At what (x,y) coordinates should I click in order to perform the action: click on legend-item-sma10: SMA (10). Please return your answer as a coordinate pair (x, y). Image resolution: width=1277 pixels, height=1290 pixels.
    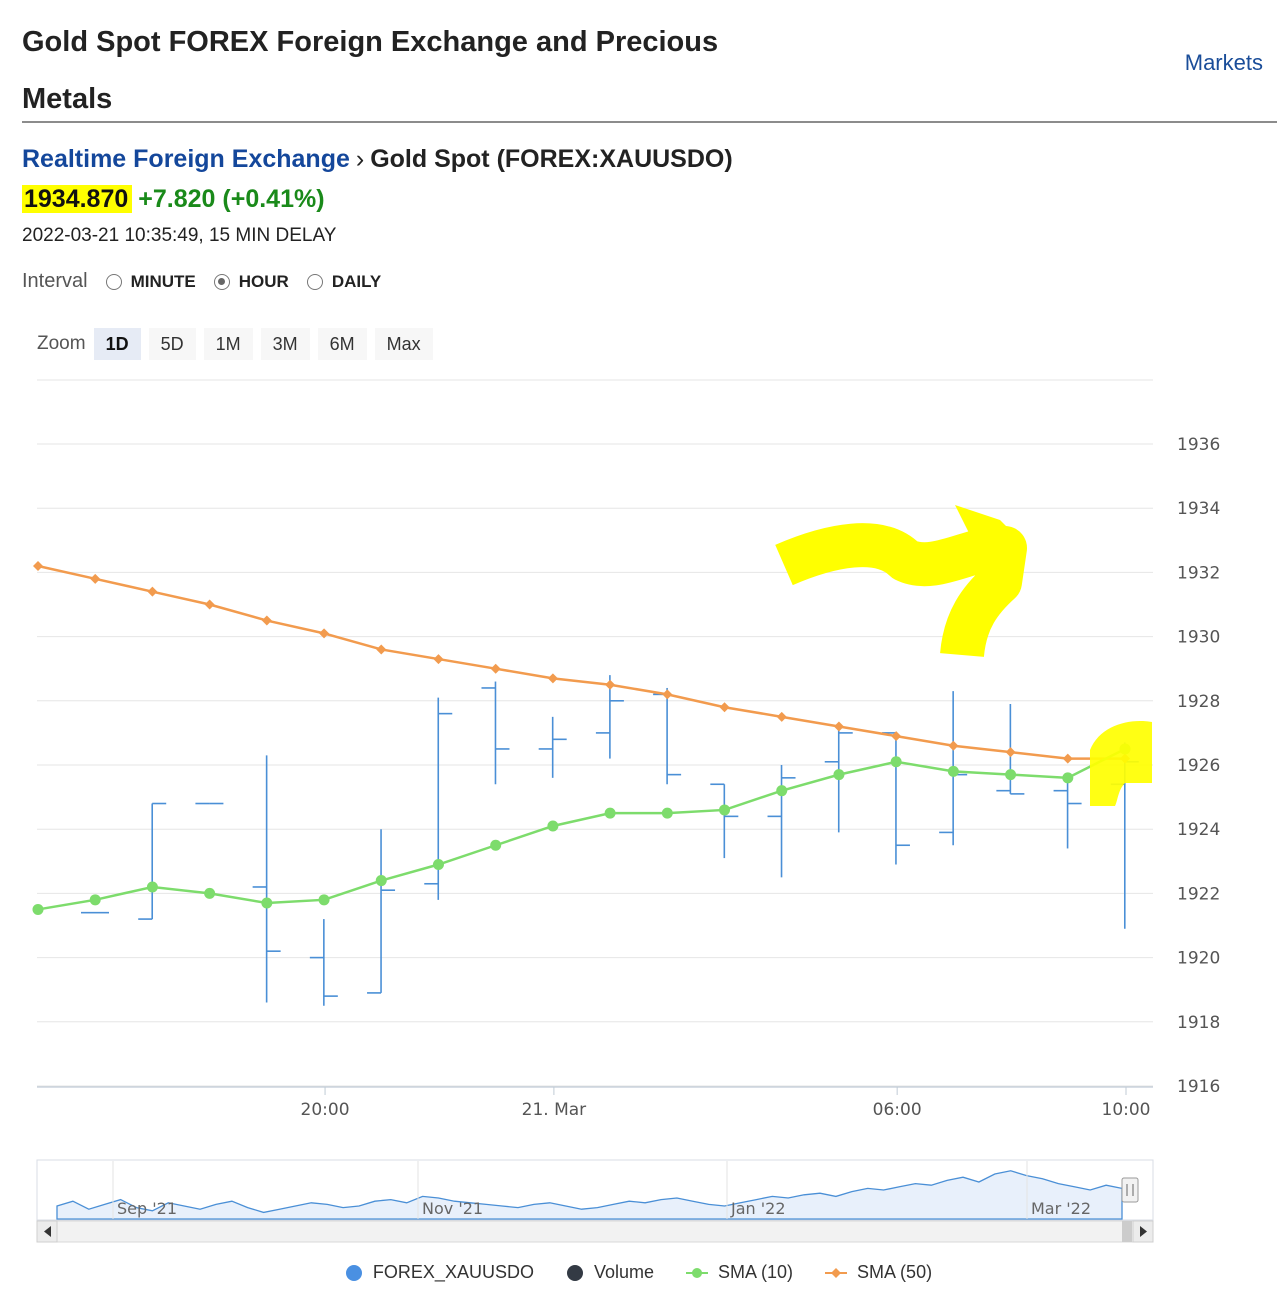
    Looking at the image, I should click on (739, 1272).